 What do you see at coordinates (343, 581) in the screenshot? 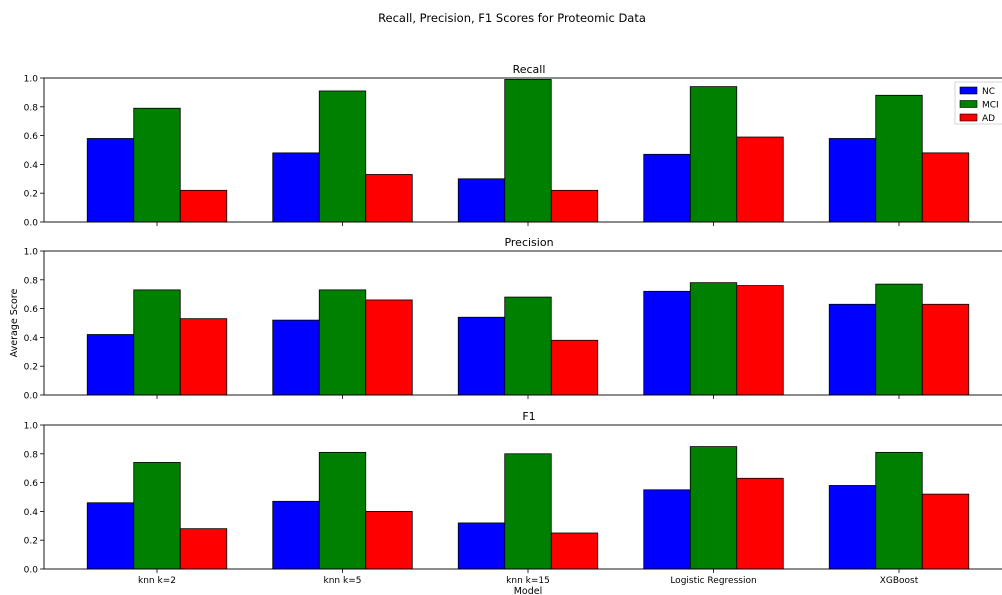
I see `x-tick-label: knn k=5` at bounding box center [343, 581].